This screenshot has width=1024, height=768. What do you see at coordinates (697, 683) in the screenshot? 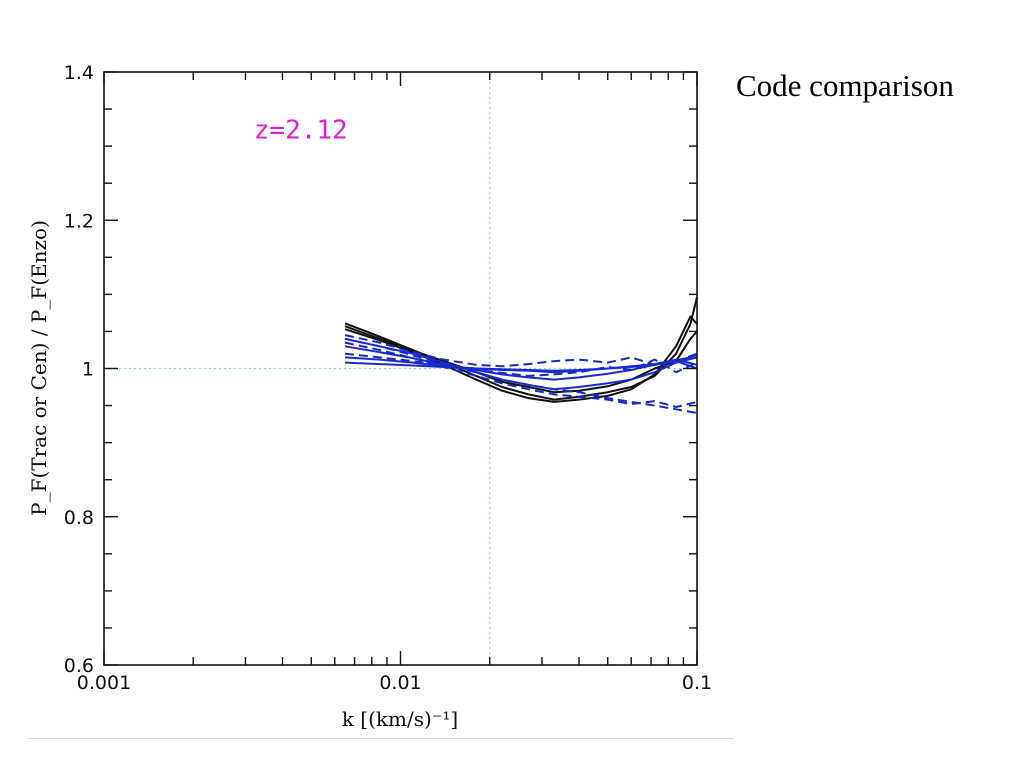
I see `x-tick-label: 0.1` at bounding box center [697, 683].